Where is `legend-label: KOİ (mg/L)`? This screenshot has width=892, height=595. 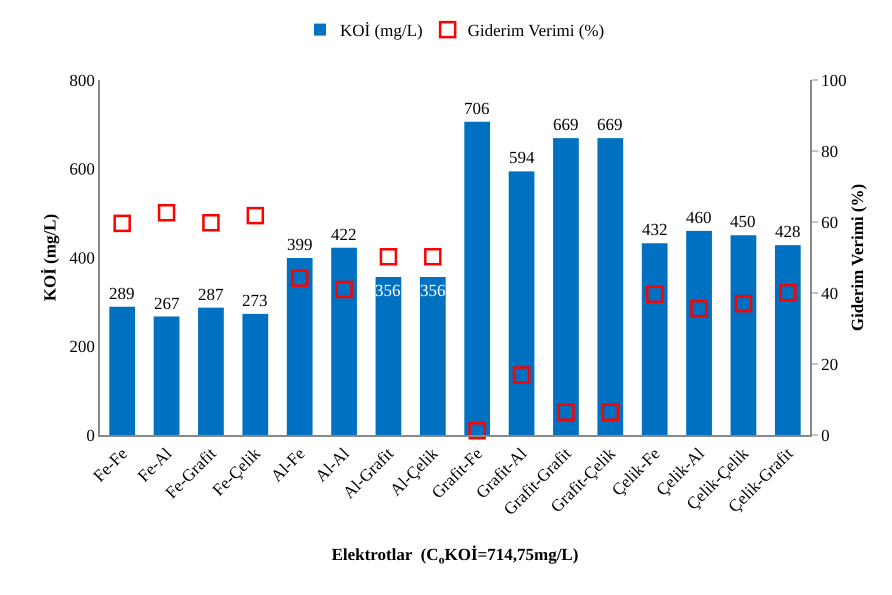 legend-label: KOİ (mg/L) is located at coordinates (381, 30).